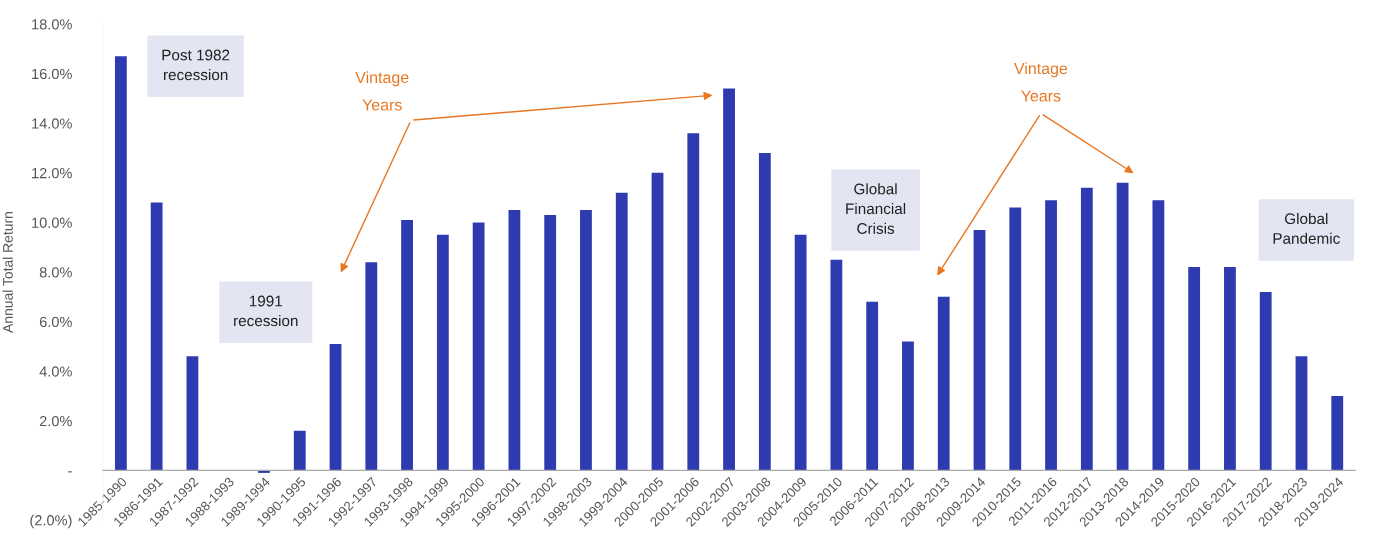  I want to click on y-tick-label: 18.0%, so click(52, 24).